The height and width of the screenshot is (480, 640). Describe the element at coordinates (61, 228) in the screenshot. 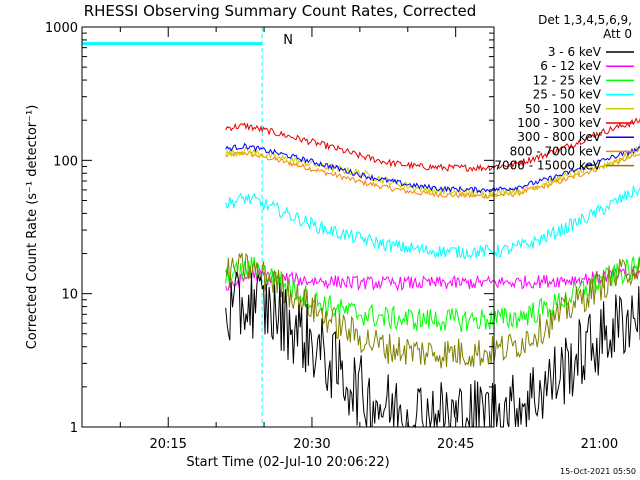

I see `y-tick-labels: 1 10 100 1000` at that location.